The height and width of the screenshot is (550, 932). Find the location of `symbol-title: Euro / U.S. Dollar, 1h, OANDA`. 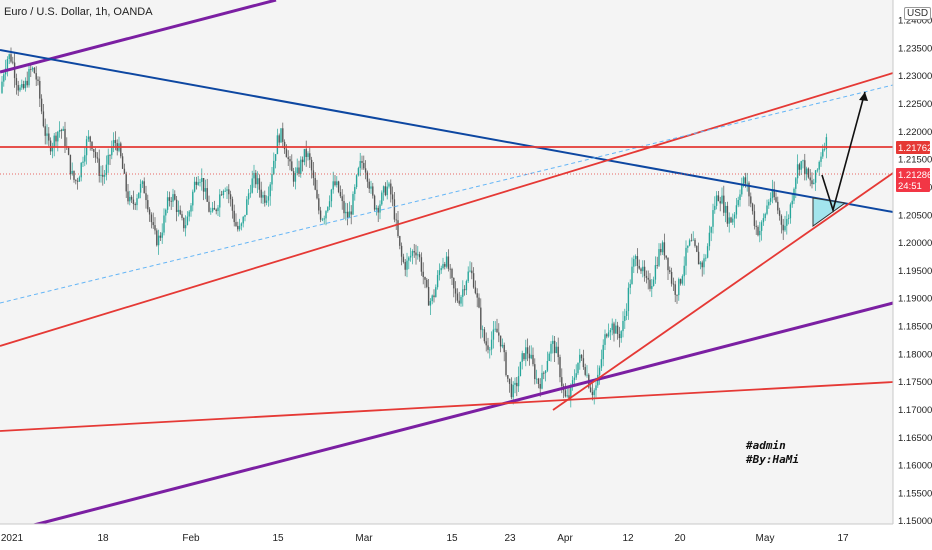

symbol-title: Euro / U.S. Dollar, 1h, OANDA is located at coordinates (78, 12).